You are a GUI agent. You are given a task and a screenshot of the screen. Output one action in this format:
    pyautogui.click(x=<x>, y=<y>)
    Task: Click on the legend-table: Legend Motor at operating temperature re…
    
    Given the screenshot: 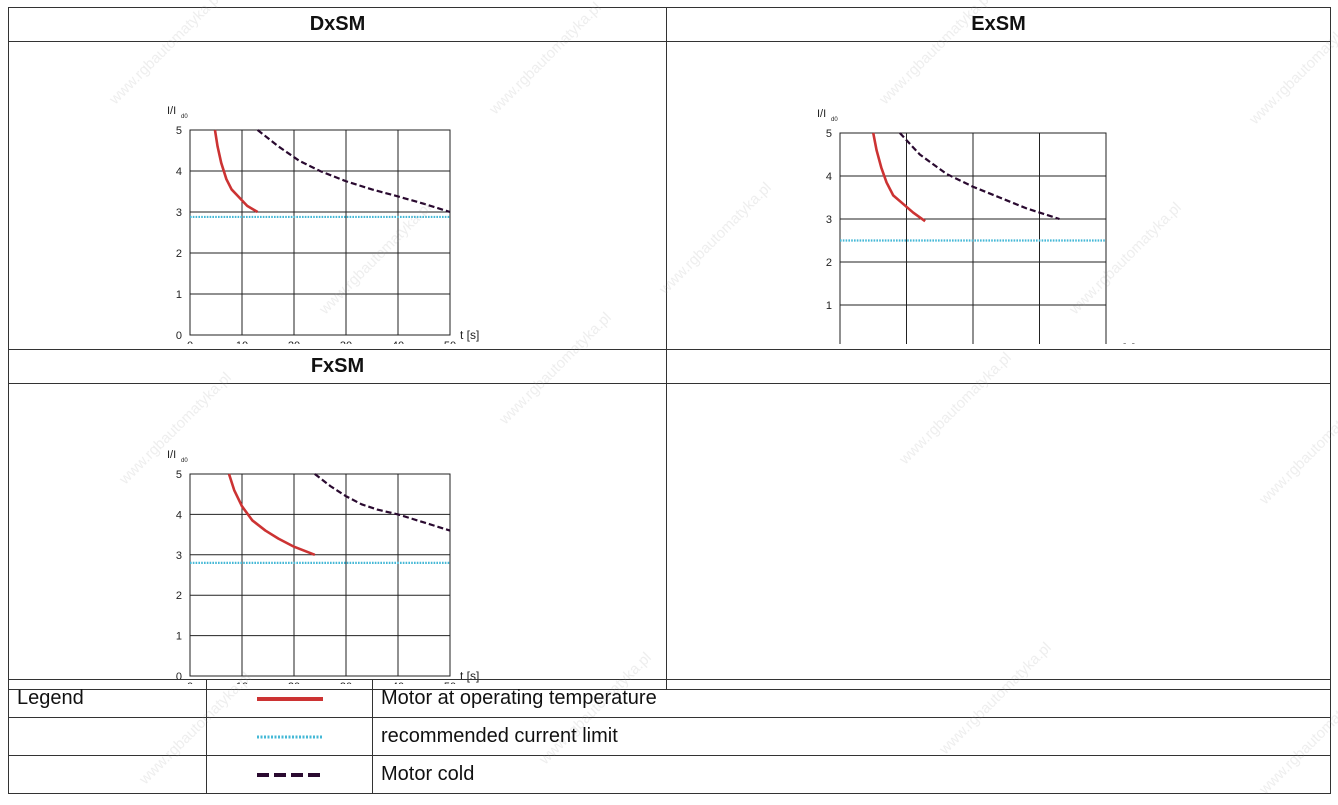 What is the action you would take?
    pyautogui.click(x=669, y=736)
    